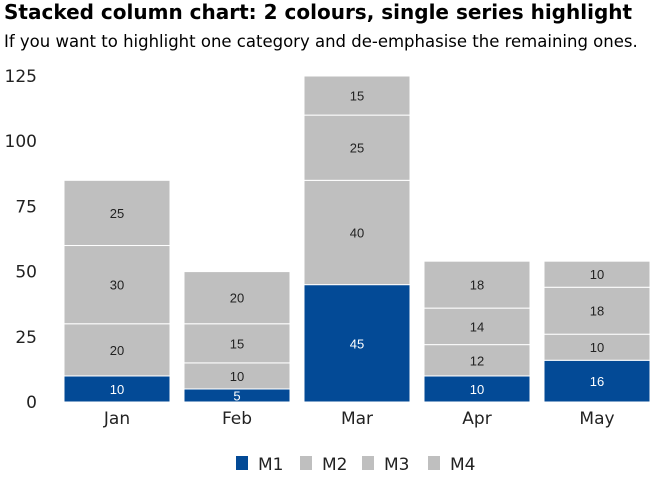 The width and height of the screenshot is (672, 480). Describe the element at coordinates (21, 240) in the screenshot. I see `y-axis: 0 25 50 75 100 125` at that location.